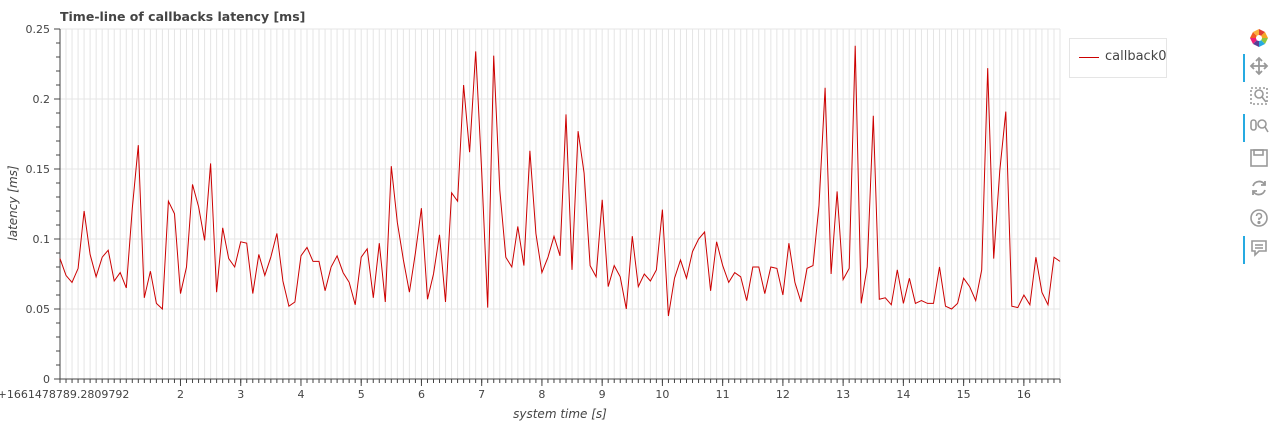 The width and height of the screenshot is (1273, 424). I want to click on x-tick-label: 9, so click(602, 394).